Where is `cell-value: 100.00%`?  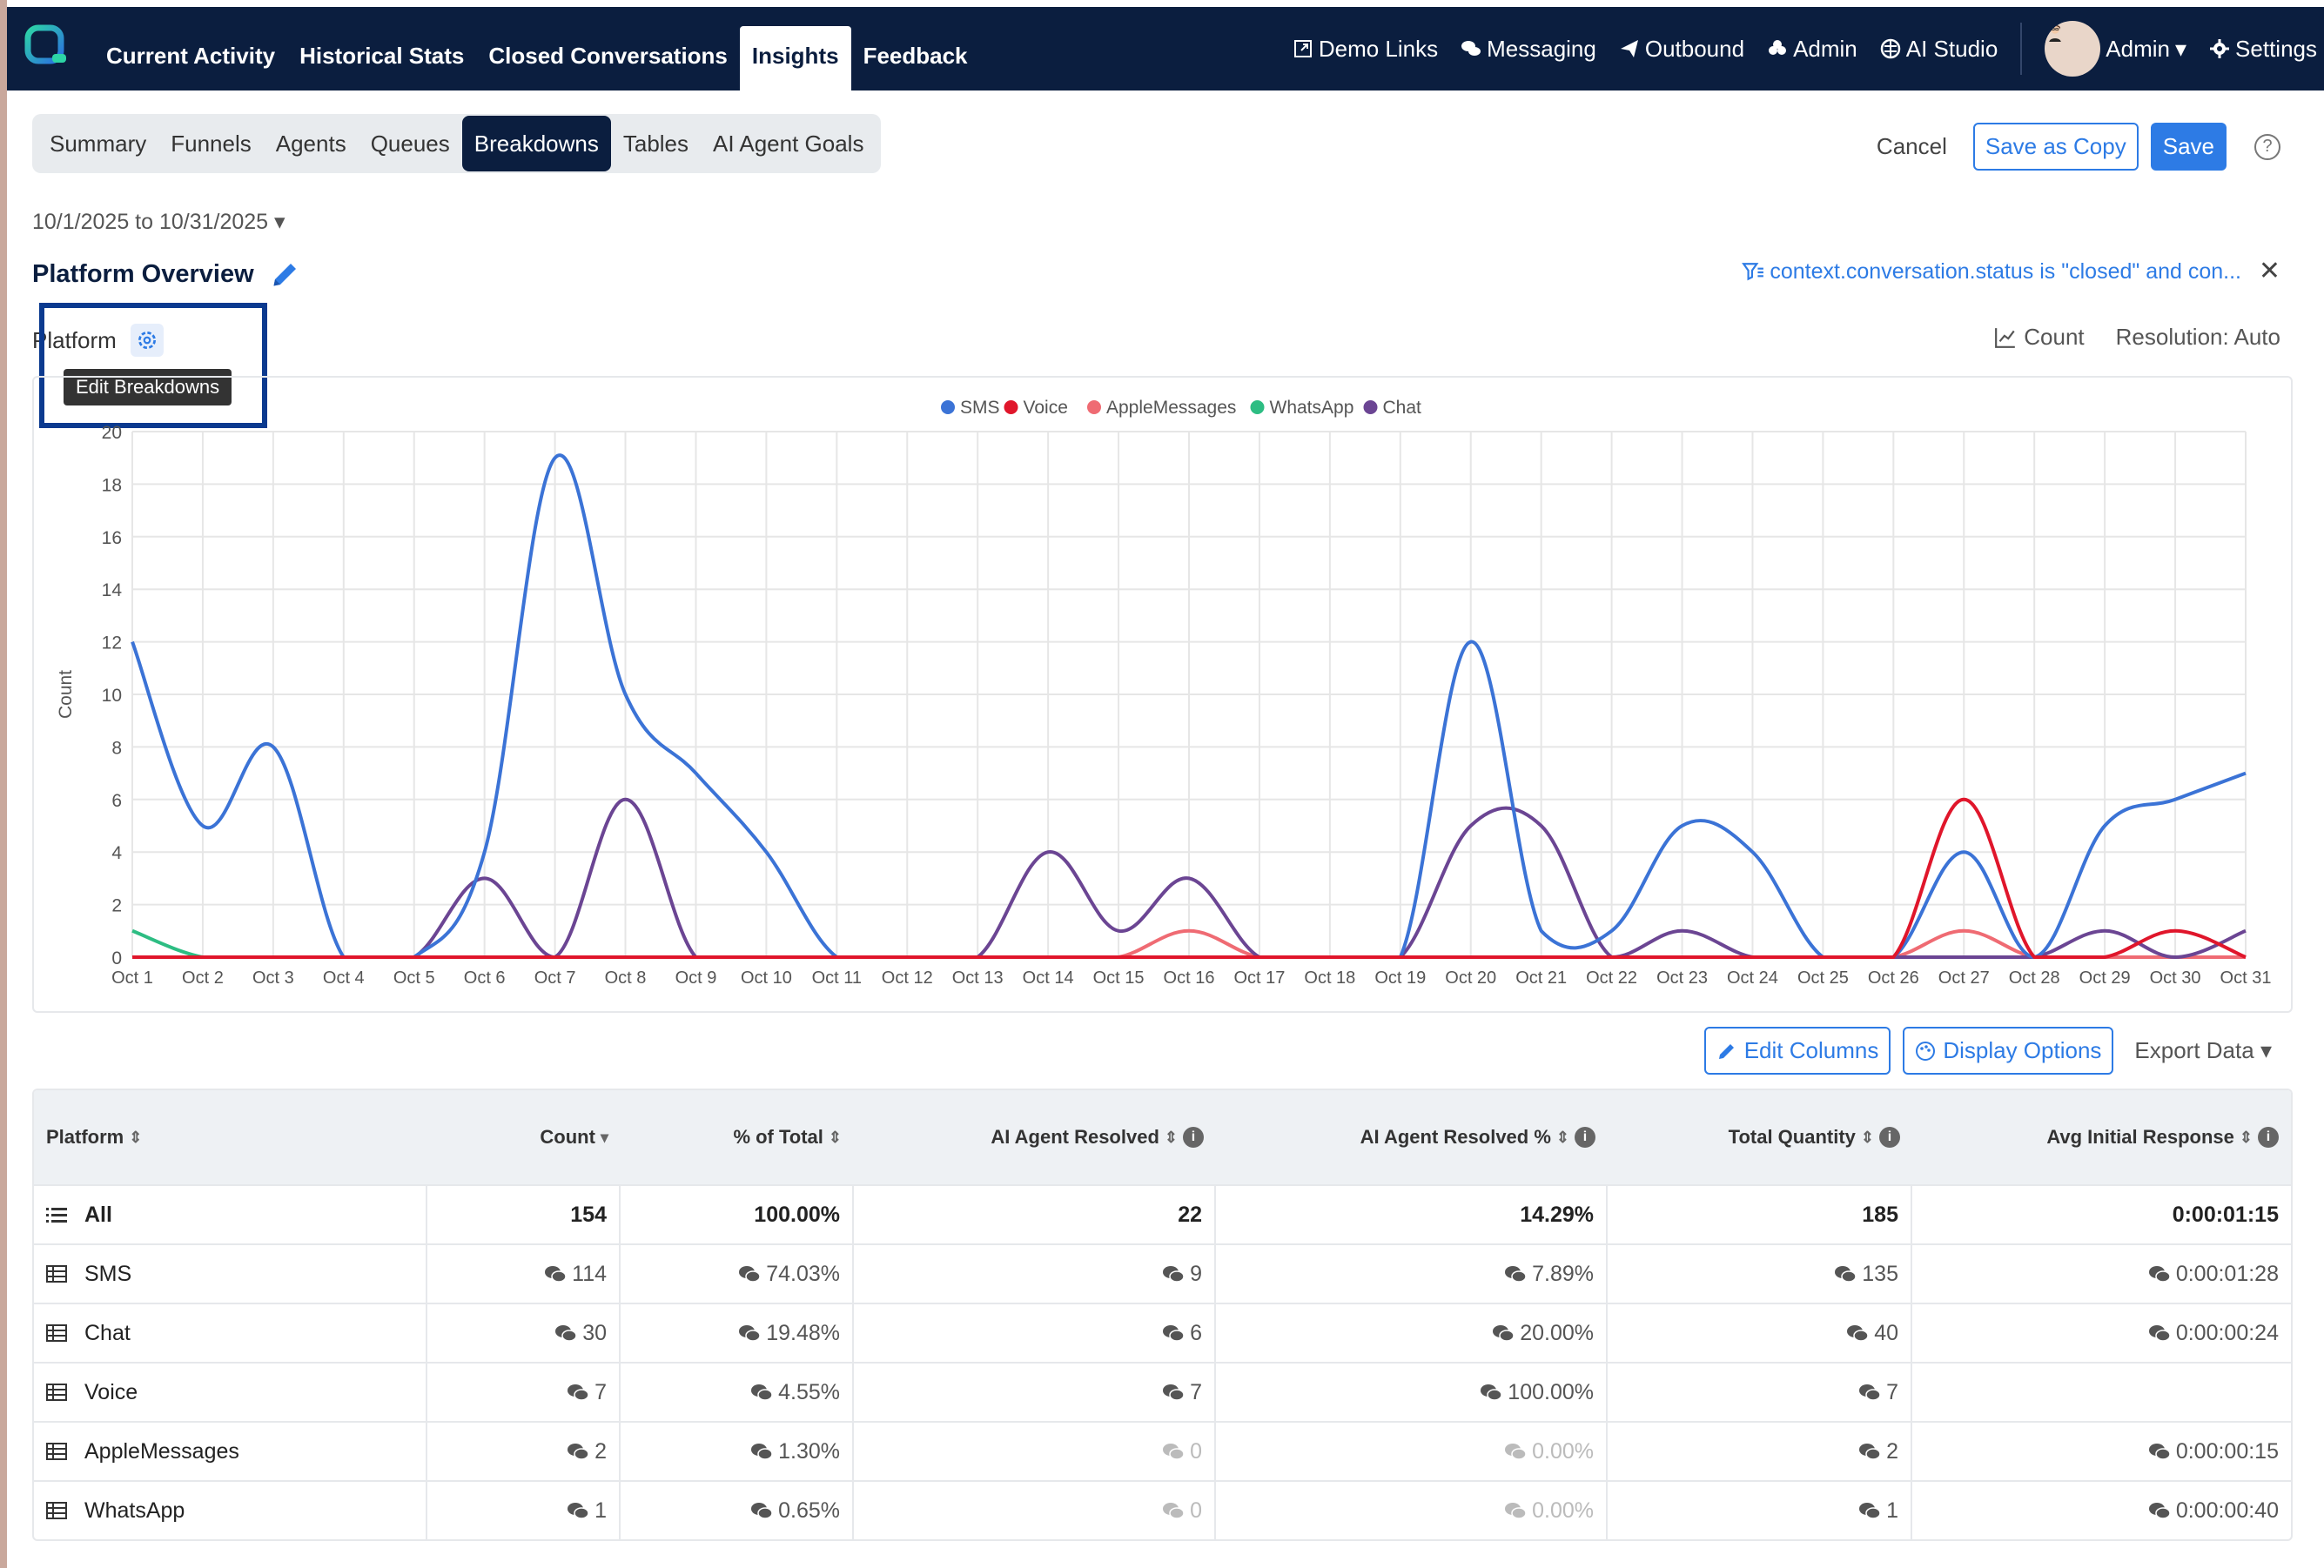 cell-value: 100.00% is located at coordinates (797, 1215).